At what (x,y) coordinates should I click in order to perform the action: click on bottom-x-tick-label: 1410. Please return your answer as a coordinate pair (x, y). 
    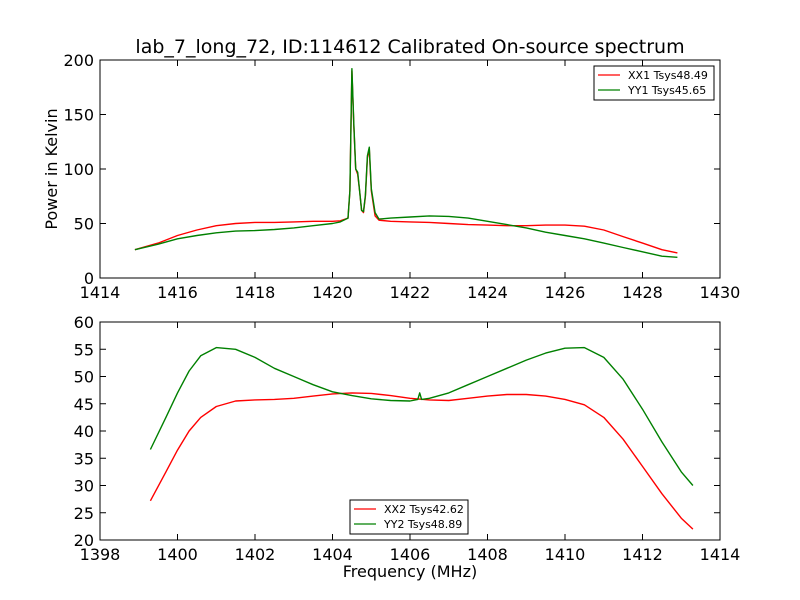
    Looking at the image, I should click on (565, 554).